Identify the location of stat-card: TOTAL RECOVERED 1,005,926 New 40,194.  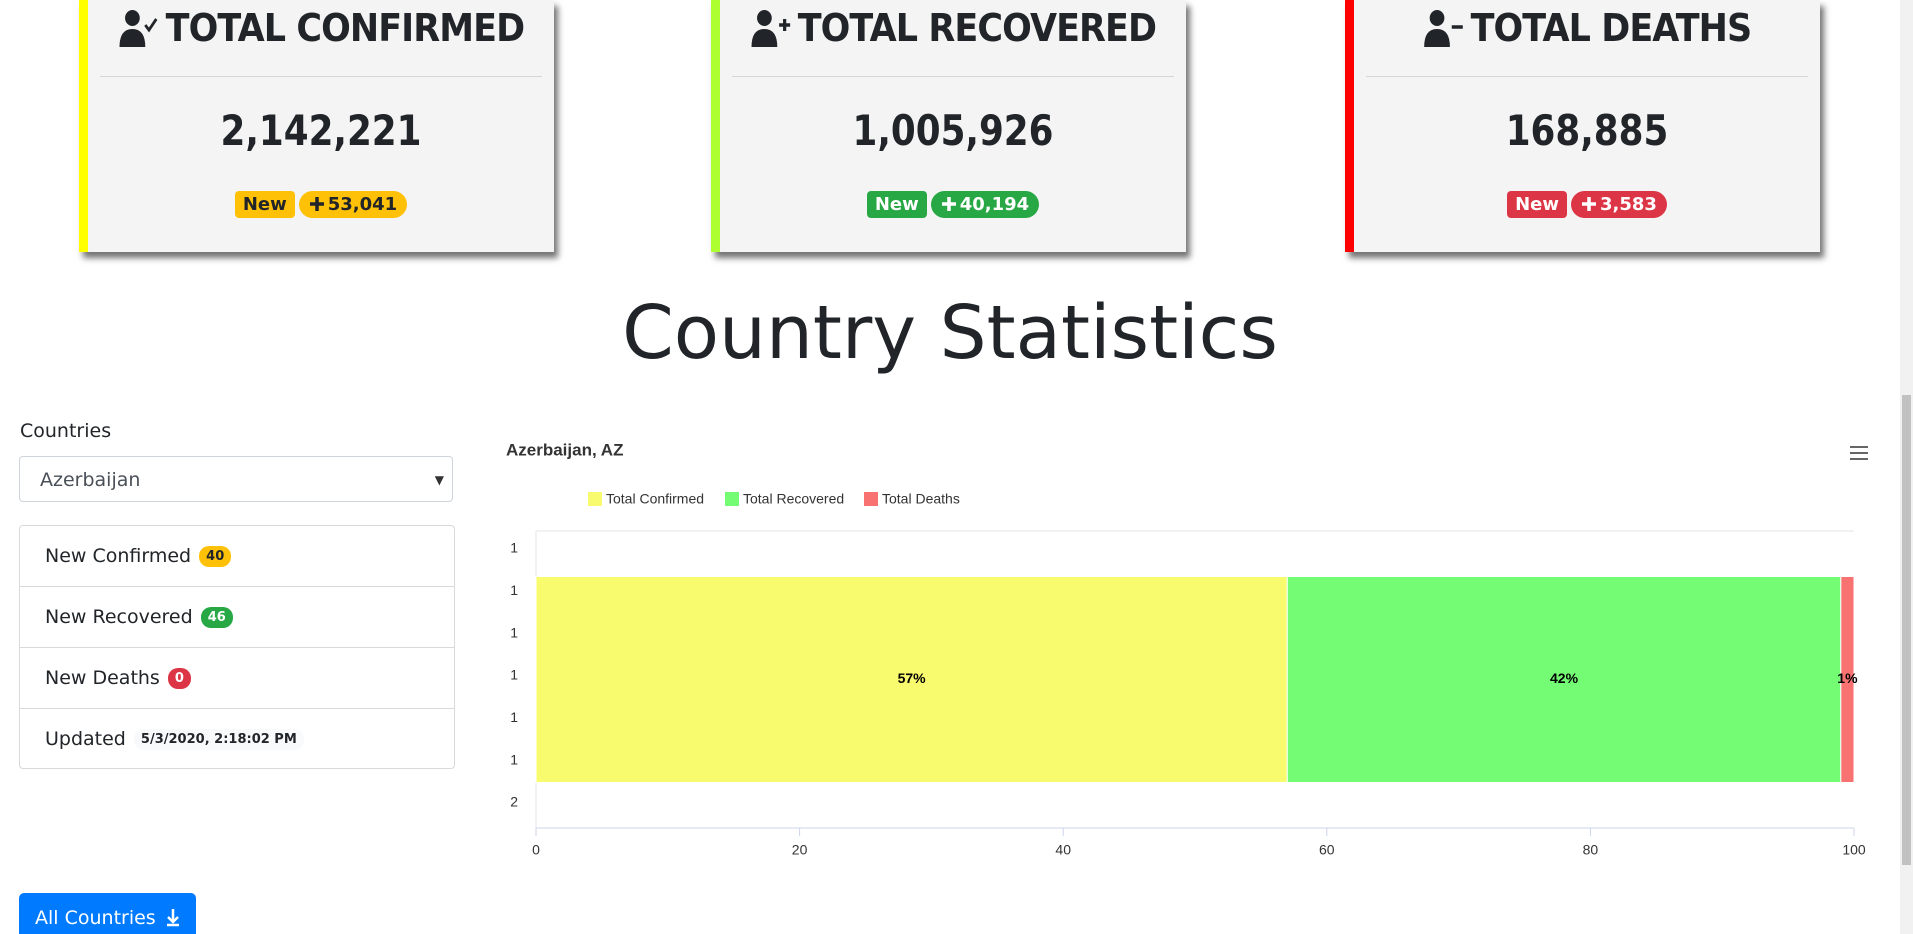
(948, 126).